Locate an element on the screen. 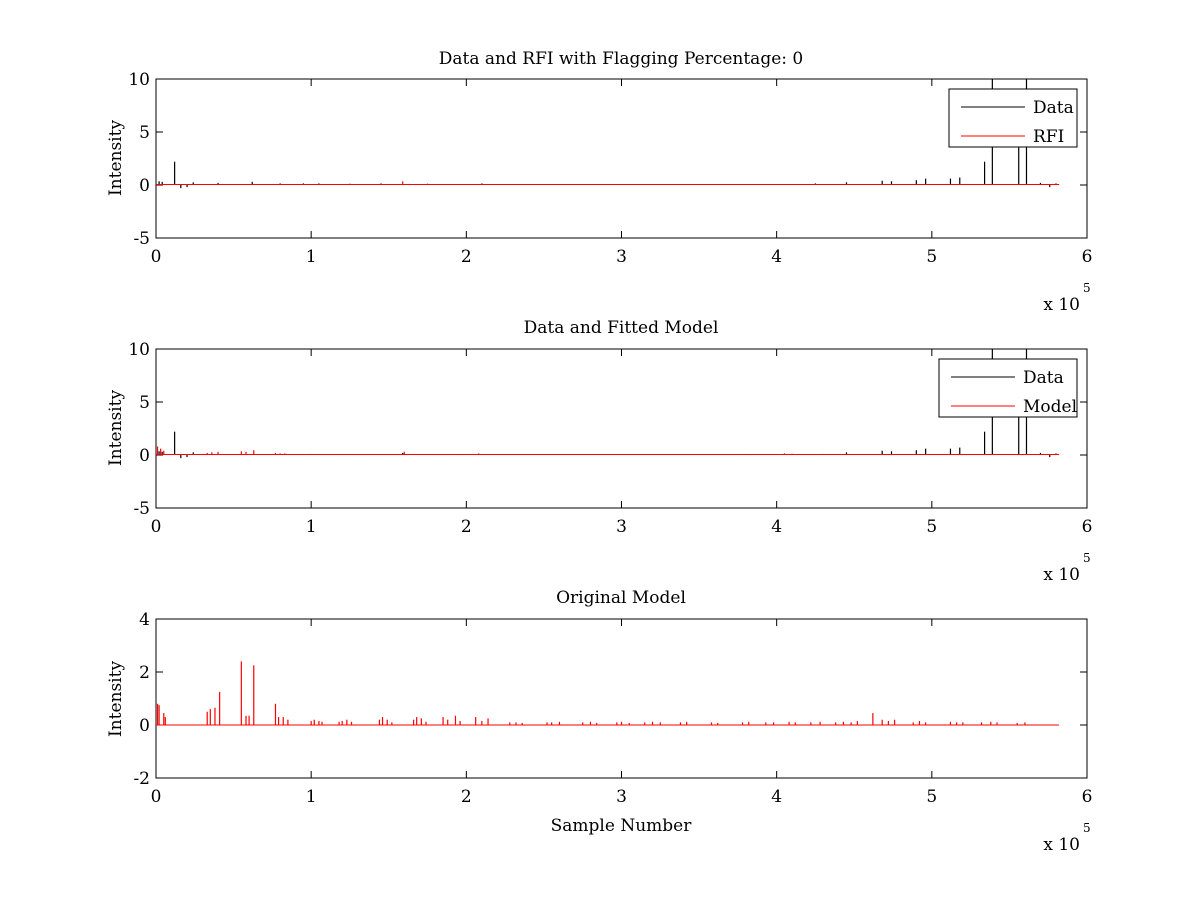 Image resolution: width=1200 pixels, height=900 pixels. y-tick-label: 2 is located at coordinates (144, 673).